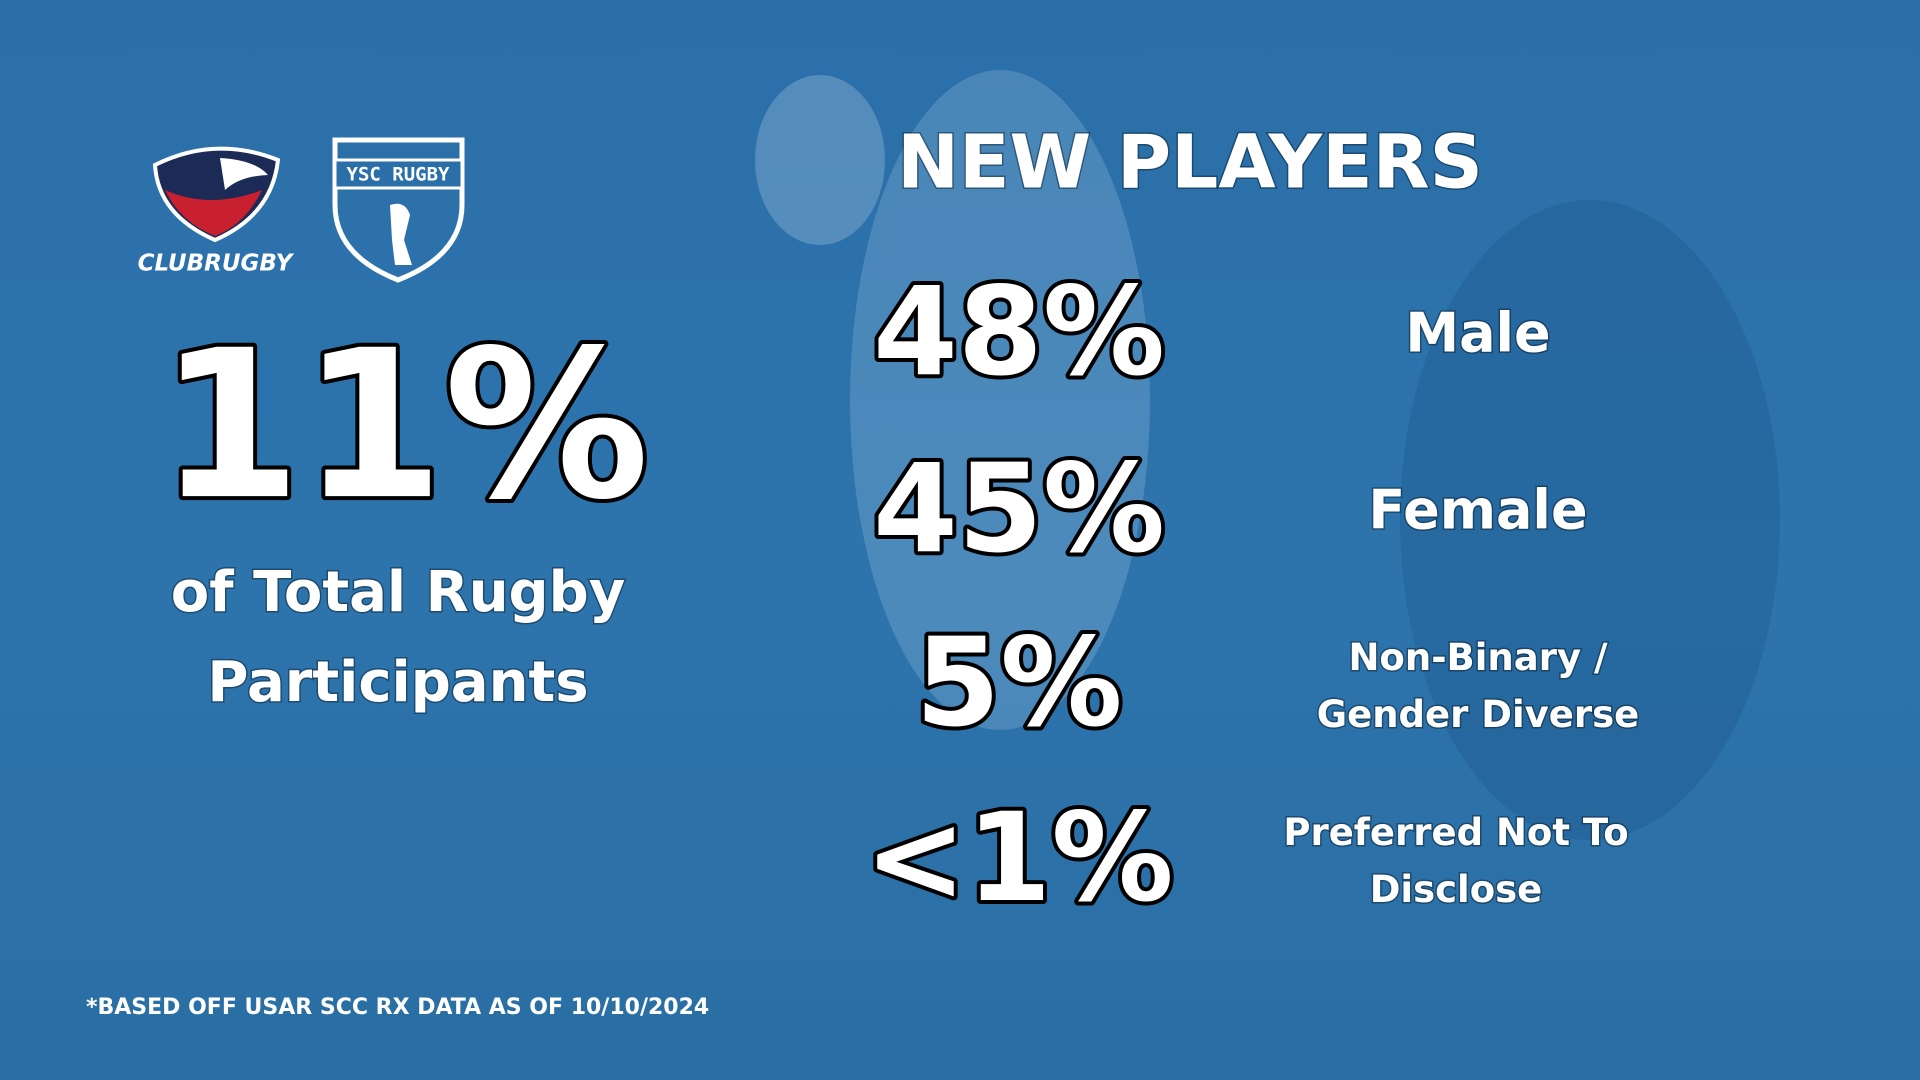 The height and width of the screenshot is (1080, 1920). Describe the element at coordinates (1018, 858) in the screenshot. I see `stat-value: <1%` at that location.